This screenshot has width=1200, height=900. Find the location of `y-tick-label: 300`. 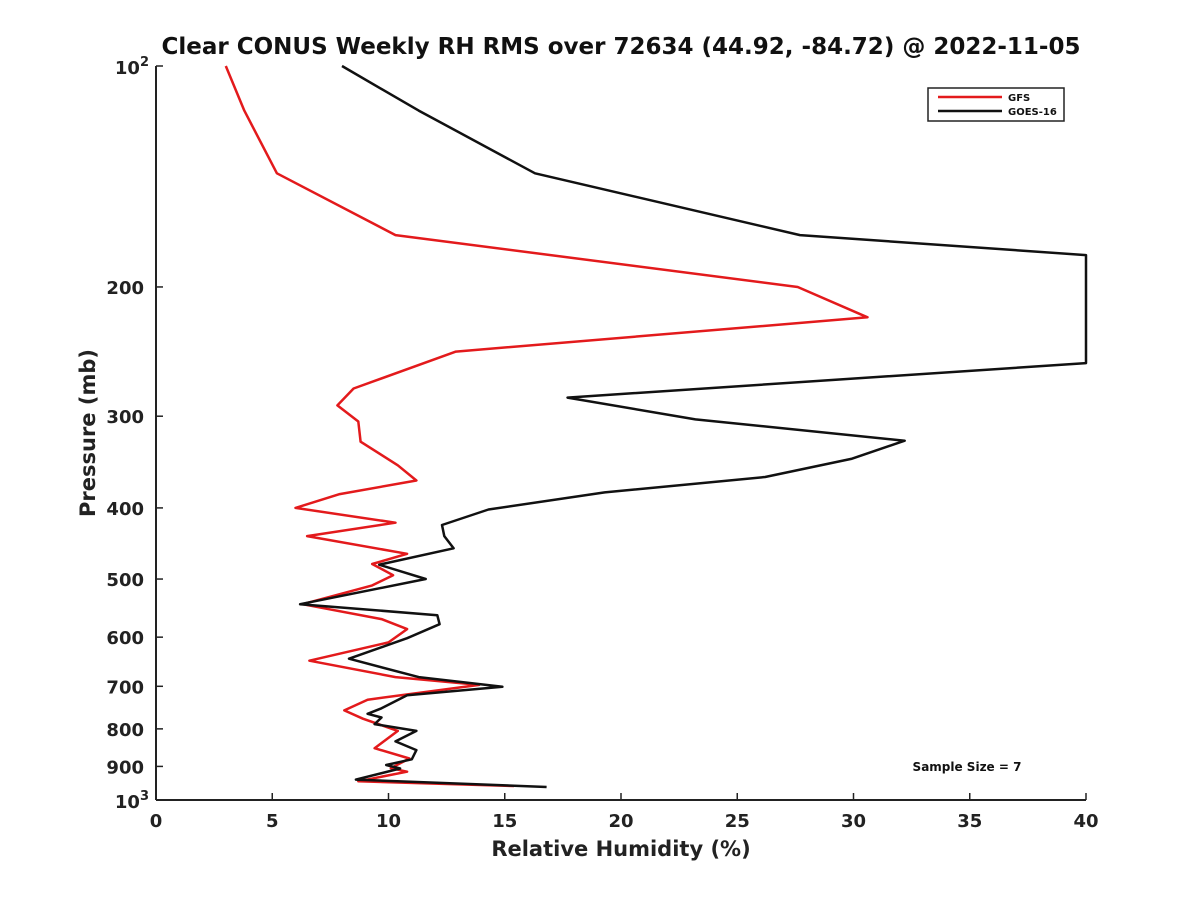

y-tick-label: 300 is located at coordinates (125, 417).